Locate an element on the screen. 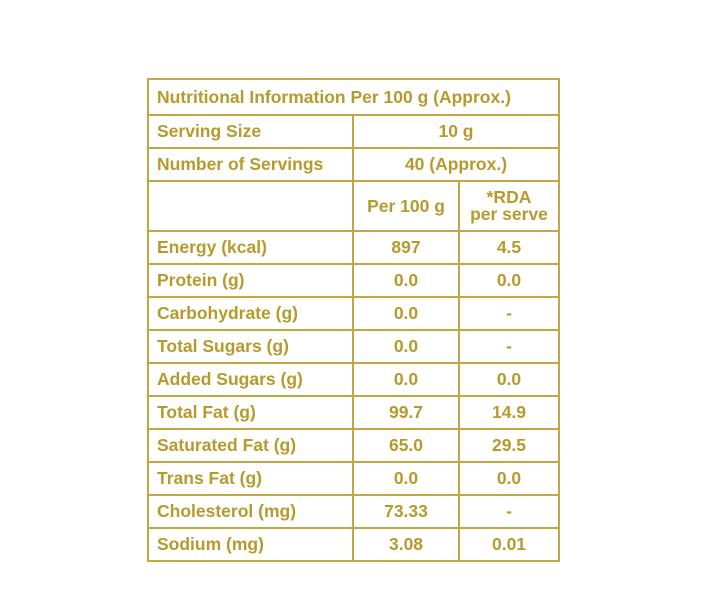 The image size is (706, 594). serving-size-row: Serving Size 10 g is located at coordinates (353, 131).